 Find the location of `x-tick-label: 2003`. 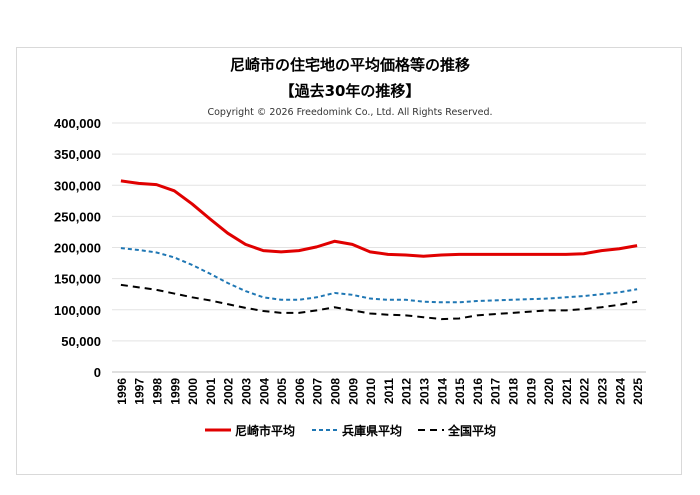

x-tick-label: 2003 is located at coordinates (247, 391).